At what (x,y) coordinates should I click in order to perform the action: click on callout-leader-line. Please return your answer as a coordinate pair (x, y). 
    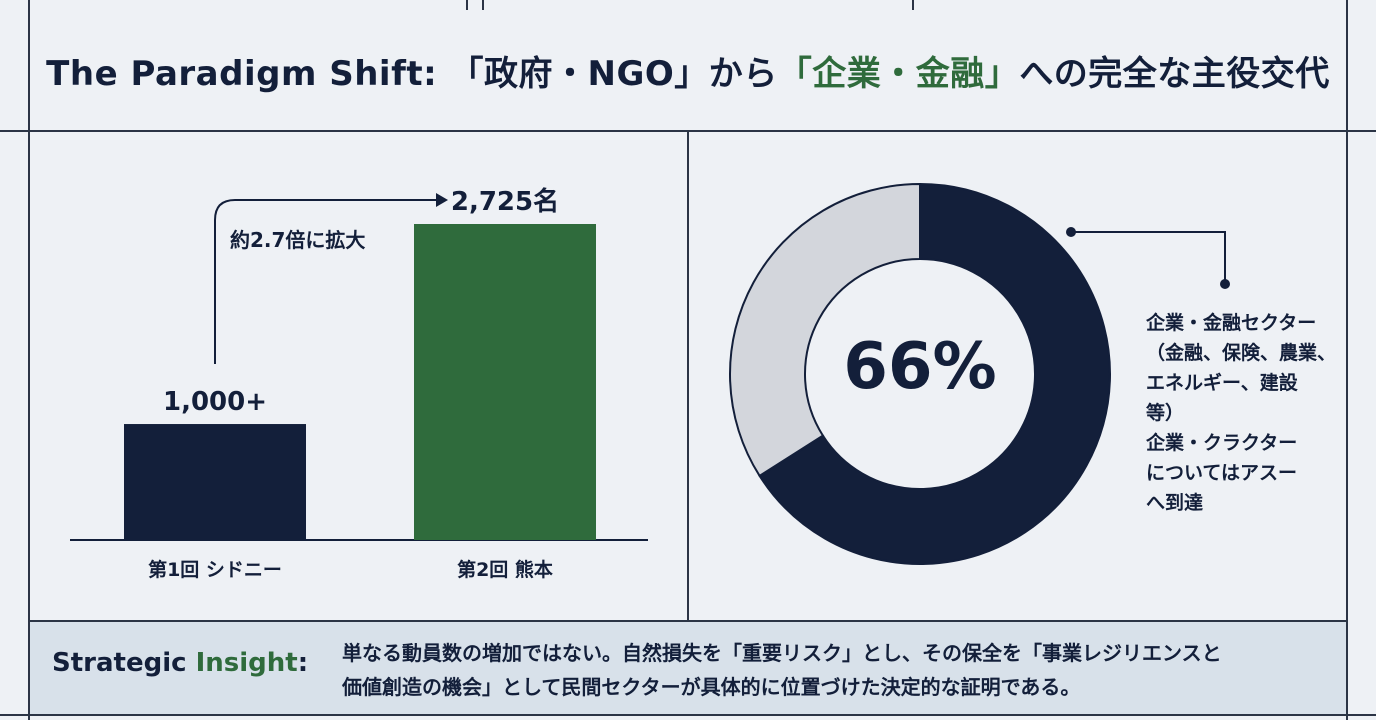
    Looking at the image, I should click on (1148, 256).